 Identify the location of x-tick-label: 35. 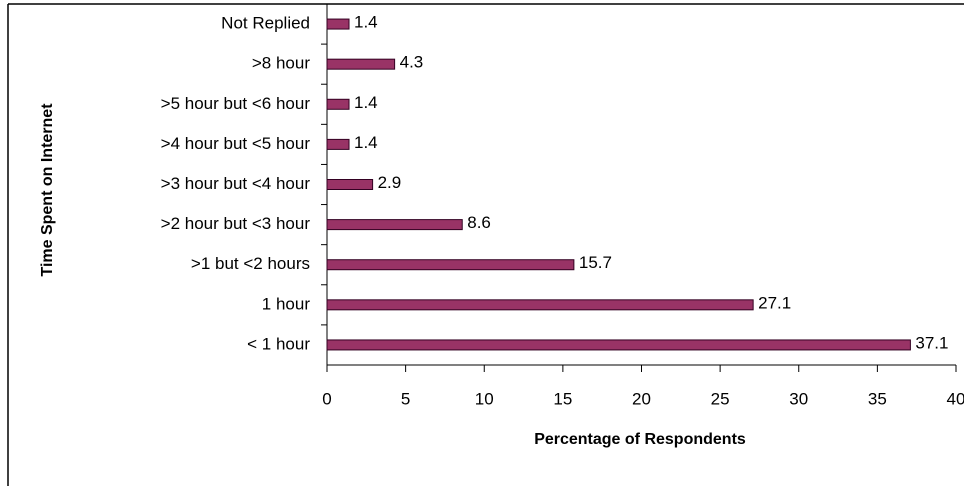
(877, 398).